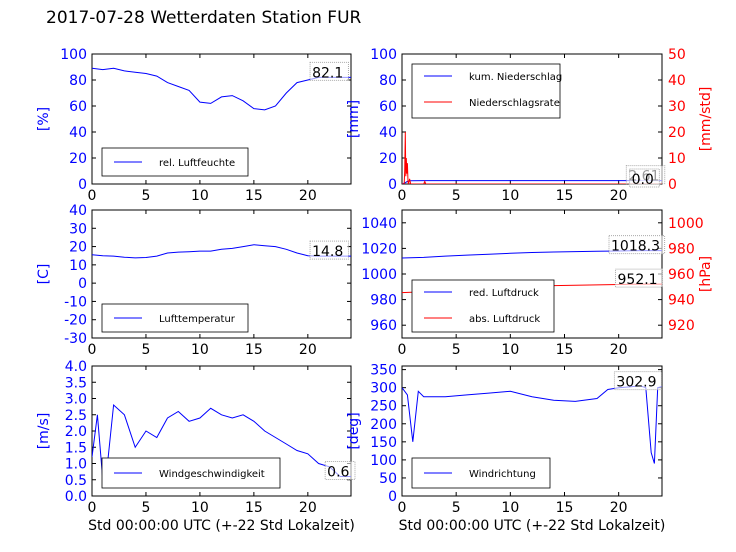 This screenshot has height=552, width=736. I want to click on temperature-x-tick-label: 10, so click(200, 350).